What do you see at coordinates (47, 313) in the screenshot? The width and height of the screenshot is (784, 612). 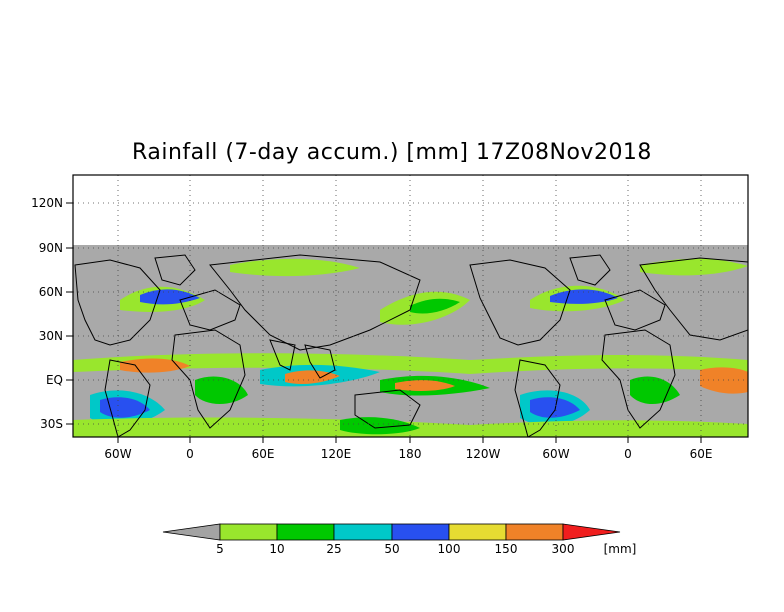 I see `latitude-labels: 120N 90N 60N 30N EQ 30S` at bounding box center [47, 313].